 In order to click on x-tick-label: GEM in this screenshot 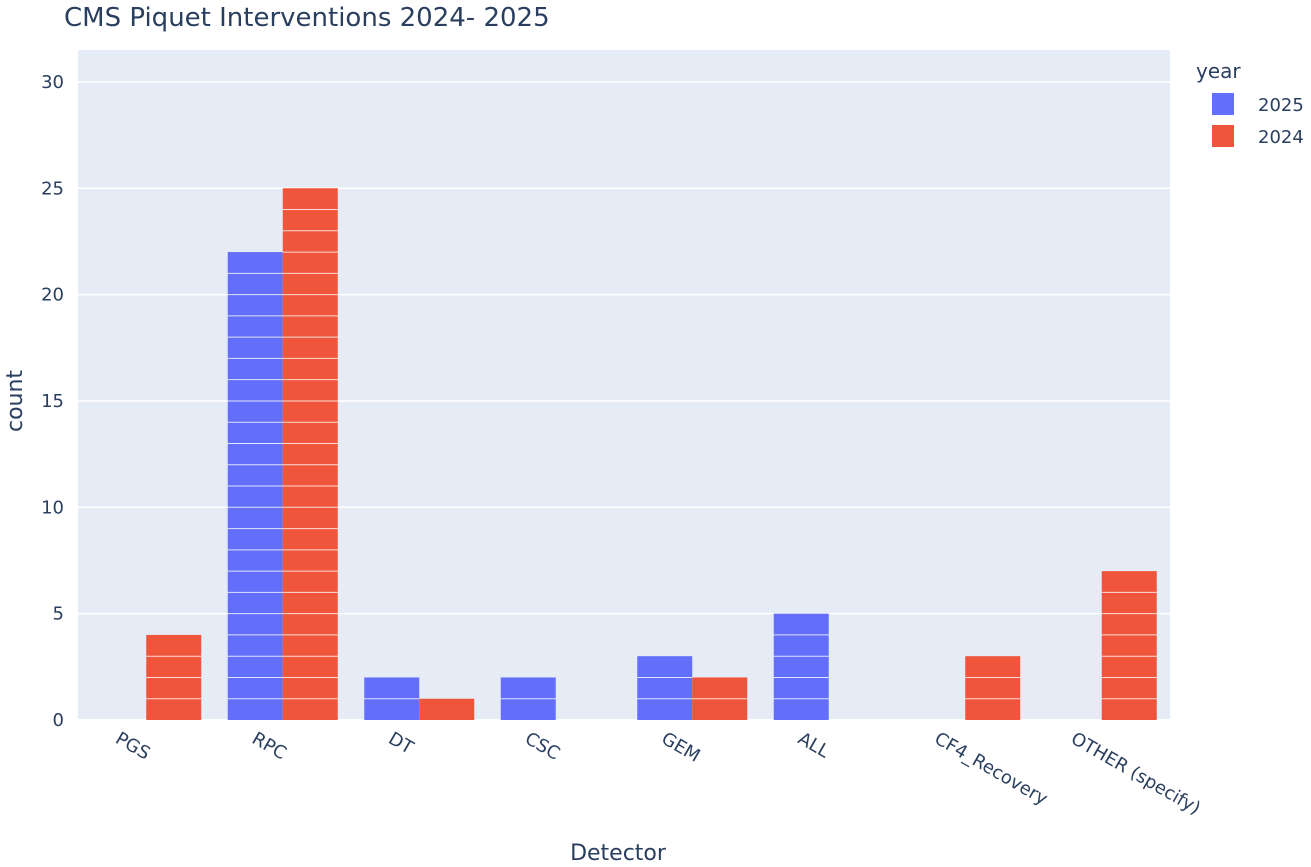, I will do `click(681, 747)`.